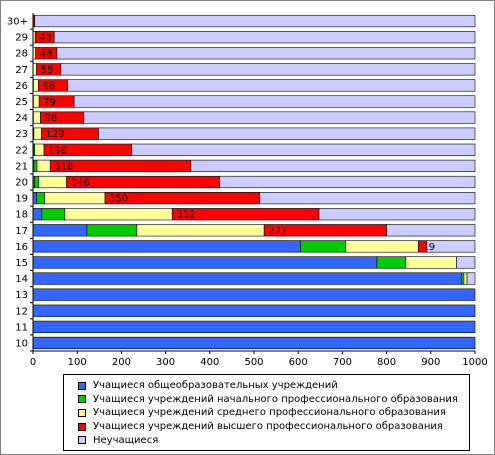 The height and width of the screenshot is (455, 495). I want to click on legend-item-5: Неучащиеся, so click(273, 440).